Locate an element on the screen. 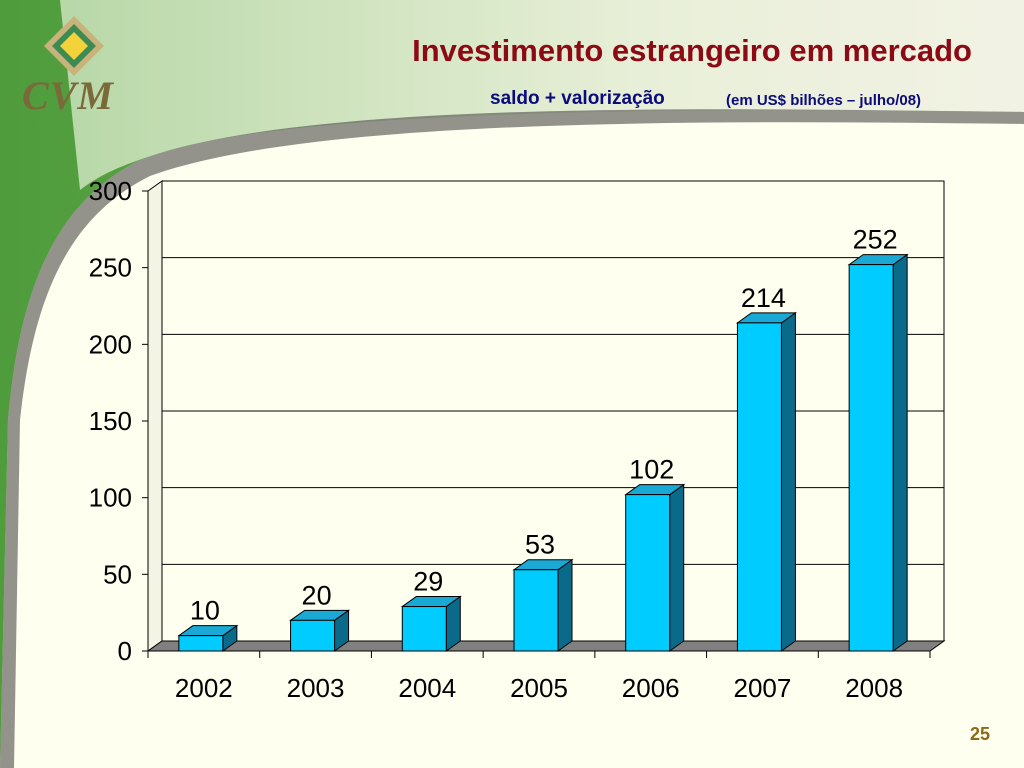  y-tick-label: 200 is located at coordinates (110, 344).